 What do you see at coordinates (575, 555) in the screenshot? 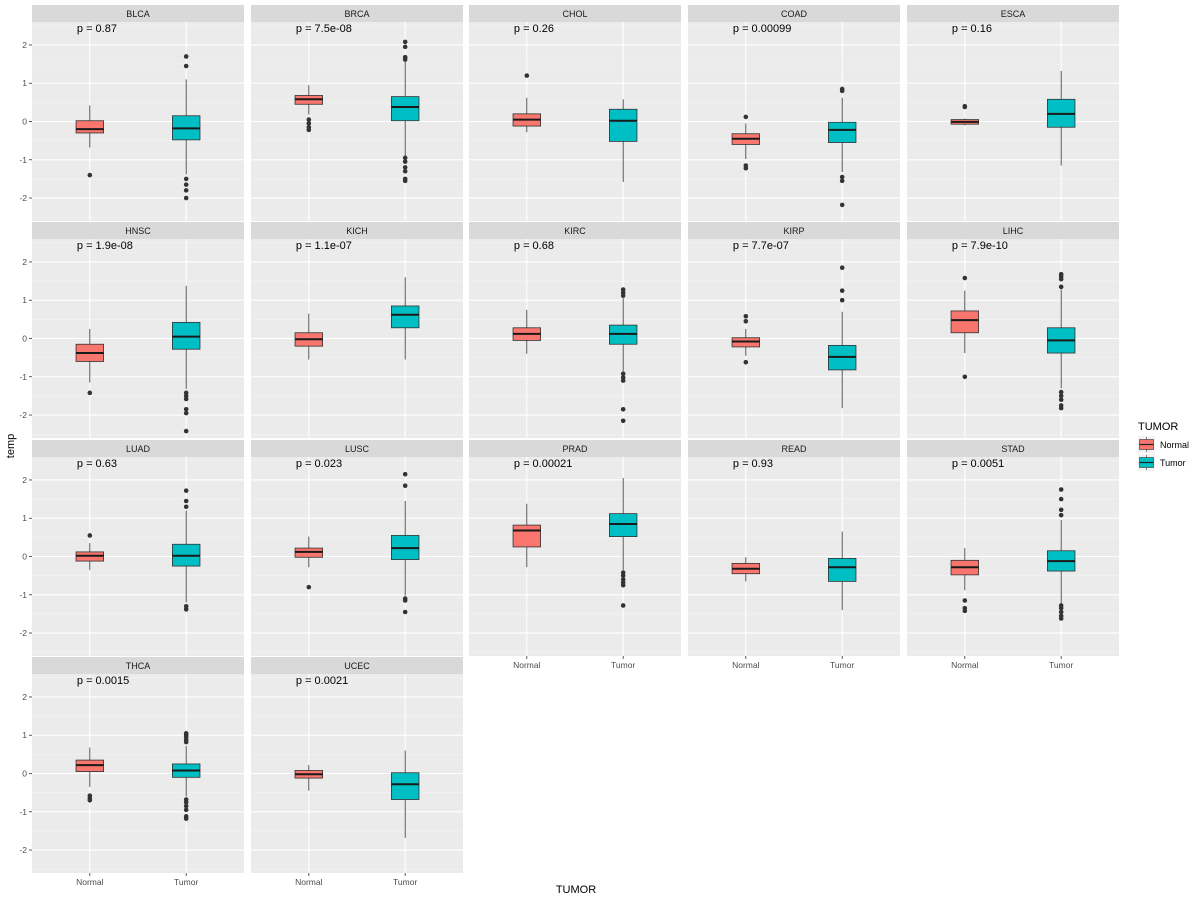
I see `panel-prad: PRAD Normal Tumor p = 0.00021` at bounding box center [575, 555].